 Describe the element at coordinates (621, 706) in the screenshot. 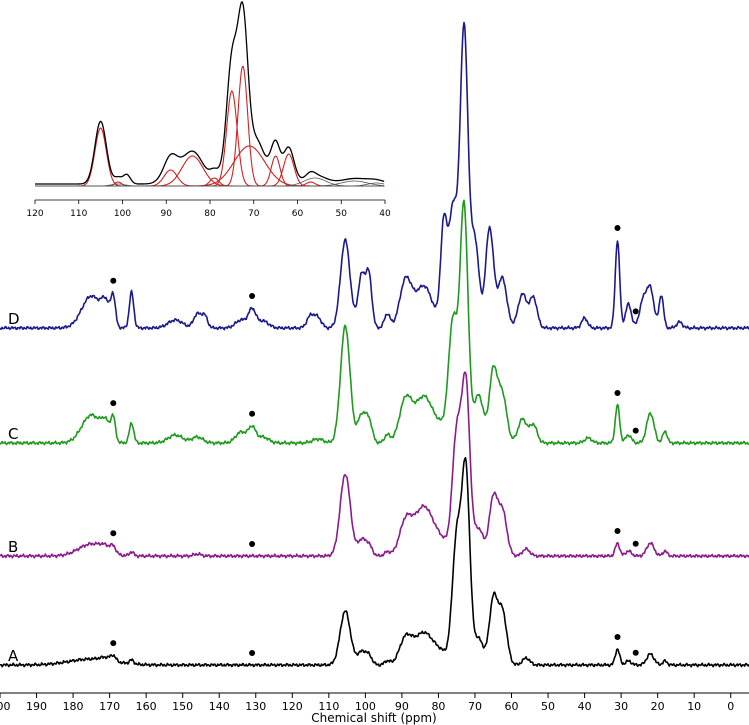

I see `x-tick-label: 30` at that location.